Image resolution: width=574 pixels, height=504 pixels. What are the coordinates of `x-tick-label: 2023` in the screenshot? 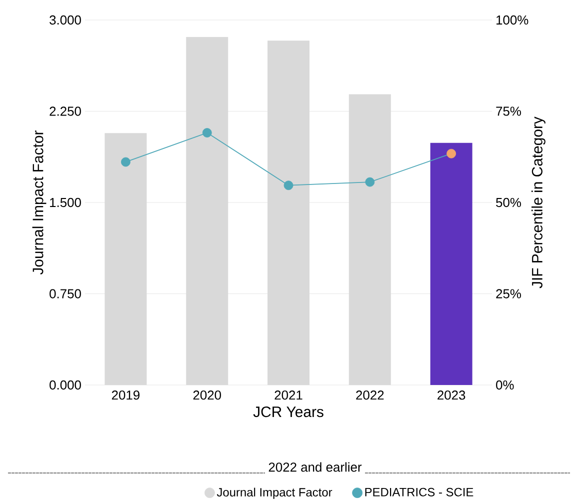 It's located at (452, 395).